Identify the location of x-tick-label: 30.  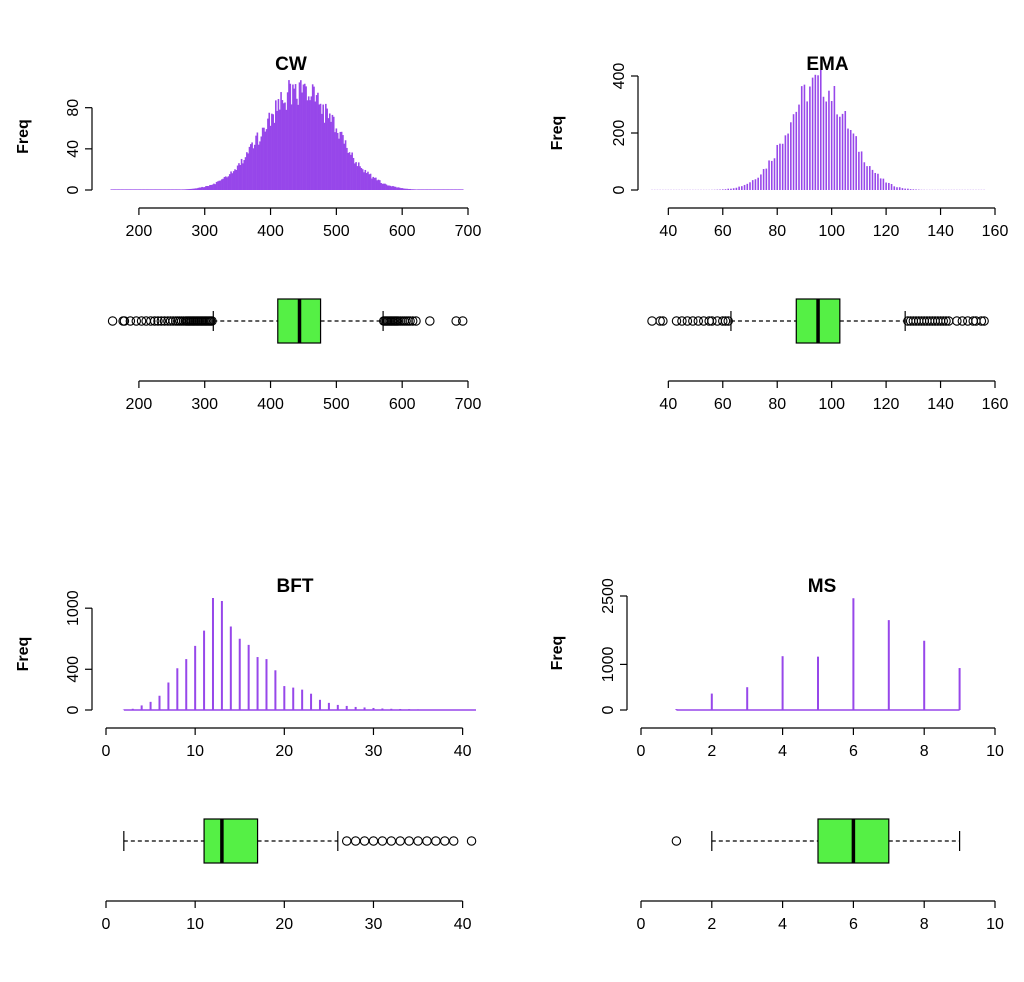
(374, 751).